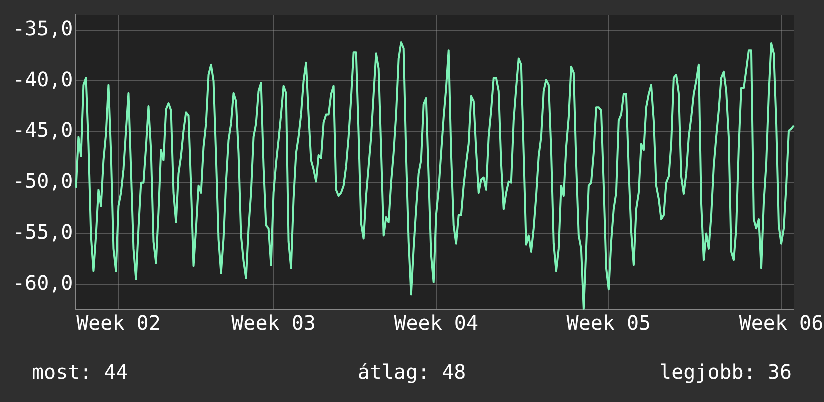 The width and height of the screenshot is (824, 402). I want to click on y-tick-label: -60,0, so click(43, 282).